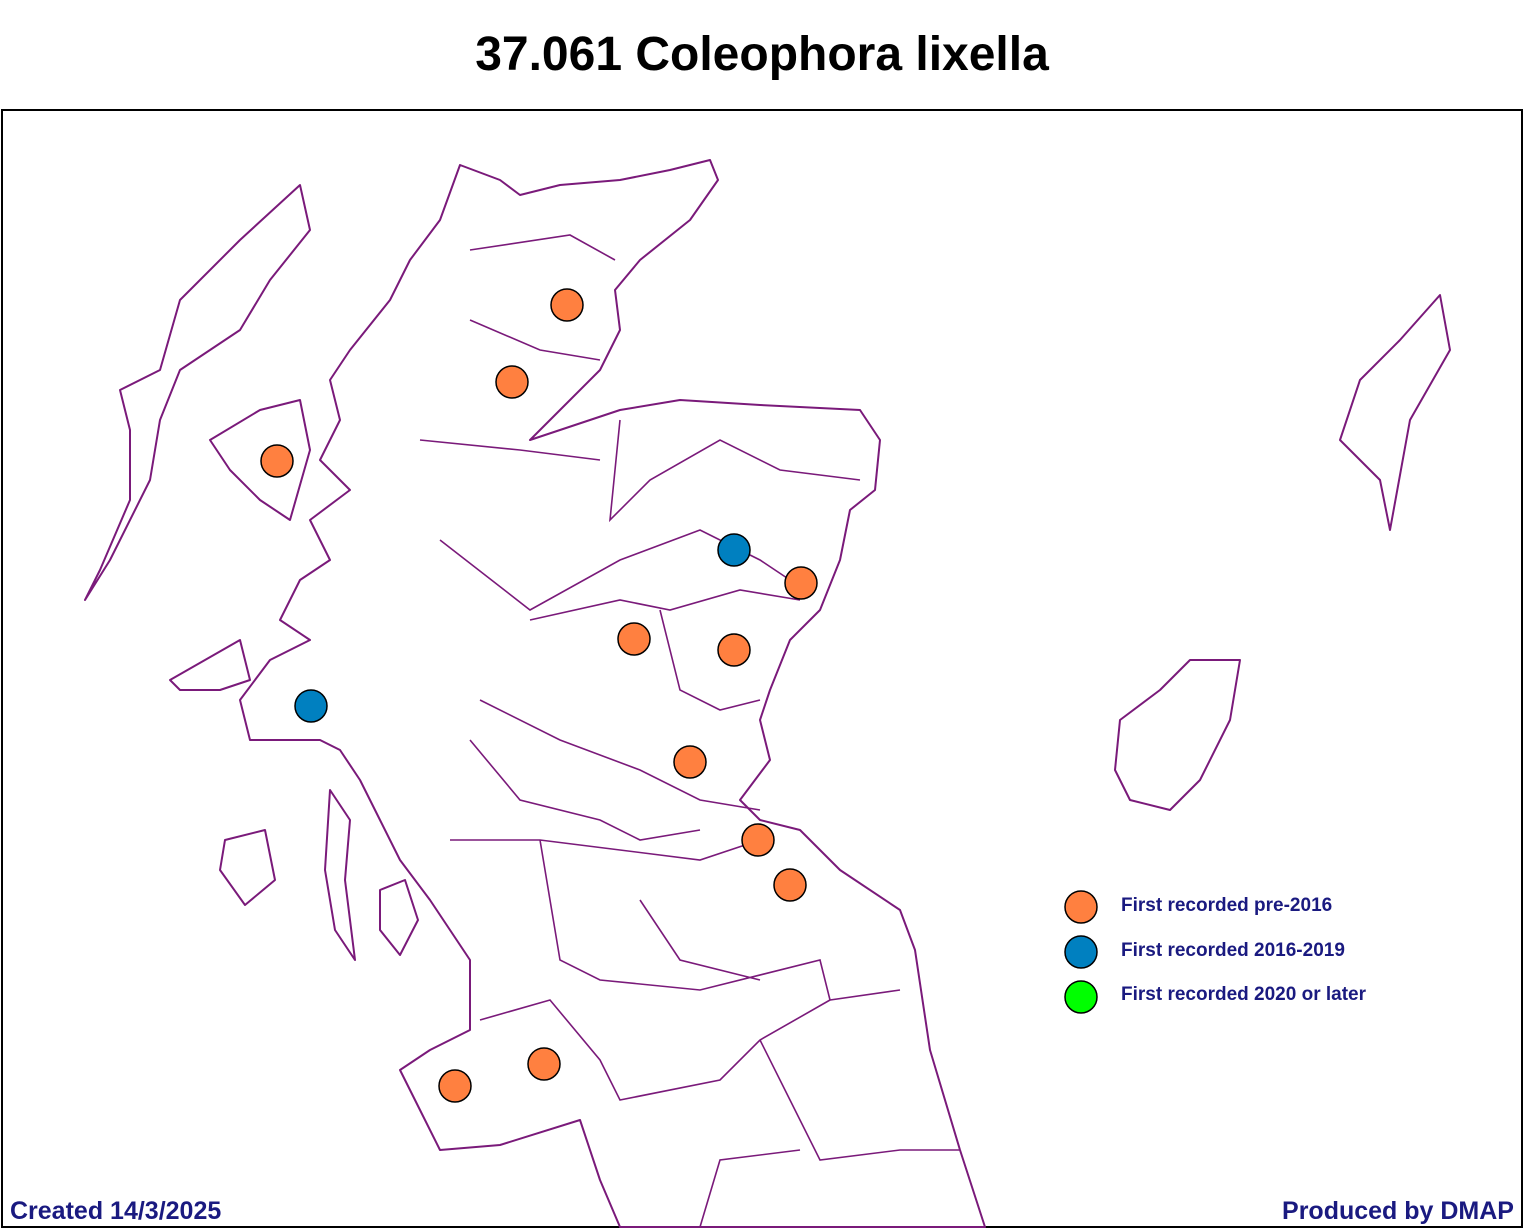 This screenshot has height=1230, width=1526. Describe the element at coordinates (1226, 905) in the screenshot. I see `legend-label: First recorded pre-2016` at that location.